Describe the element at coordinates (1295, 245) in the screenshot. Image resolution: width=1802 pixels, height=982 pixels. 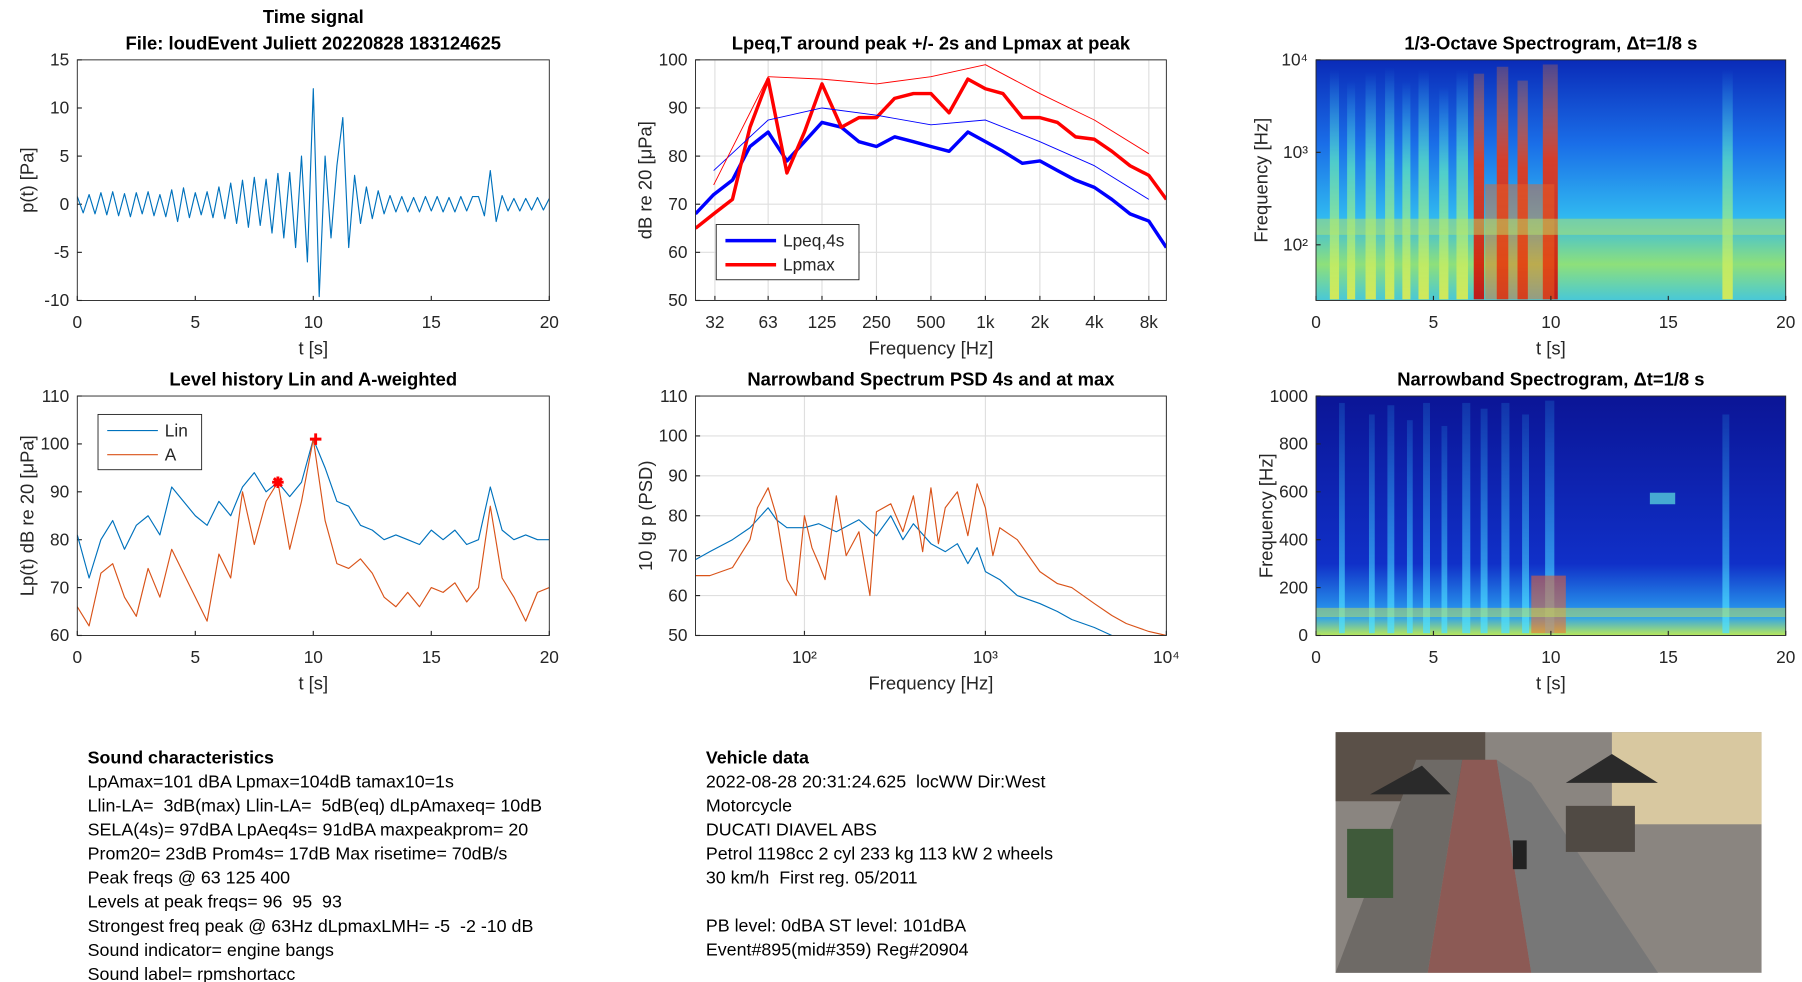
I see `y-tick-label: 10²` at that location.